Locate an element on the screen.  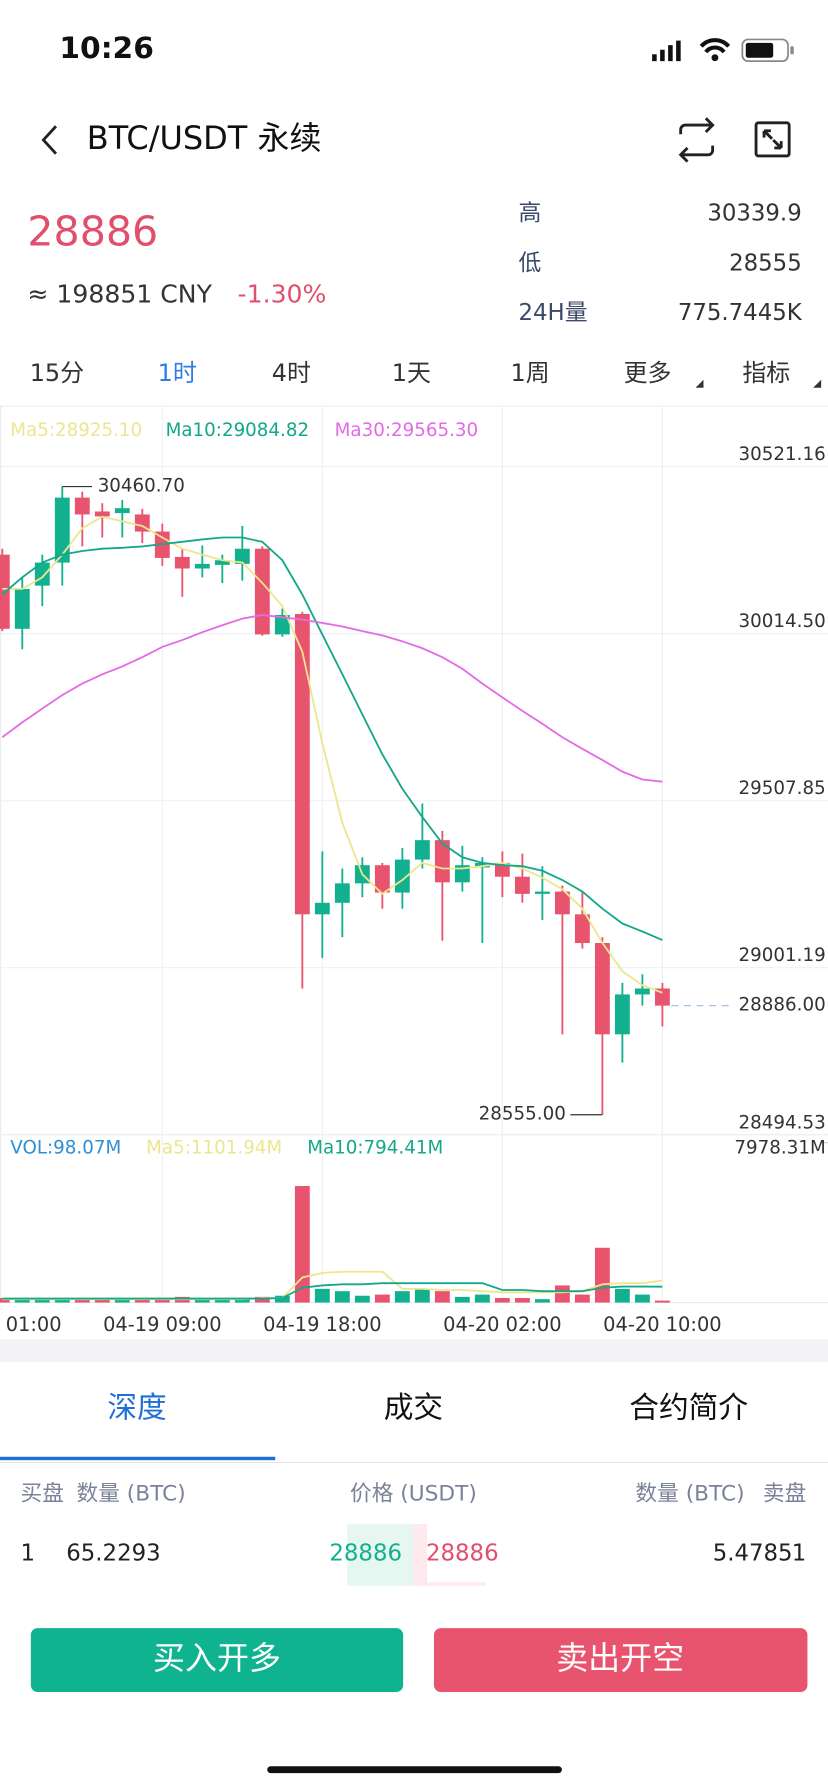
stat-value: 30339.9 is located at coordinates (754, 214).